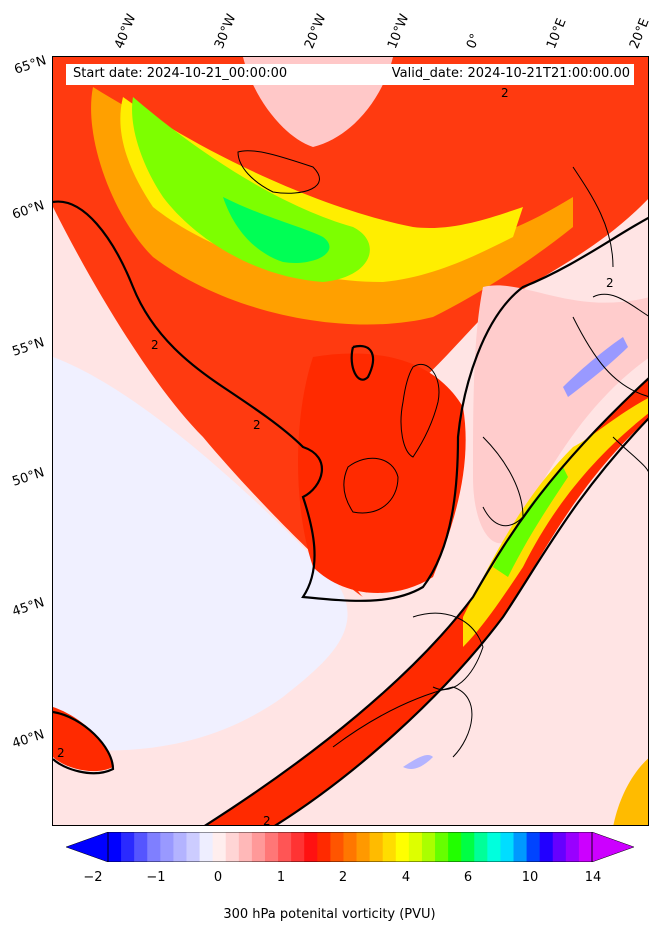 This screenshot has width=659, height=936. What do you see at coordinates (28, 210) in the screenshot?
I see `lat-label-60n: 60°N` at bounding box center [28, 210].